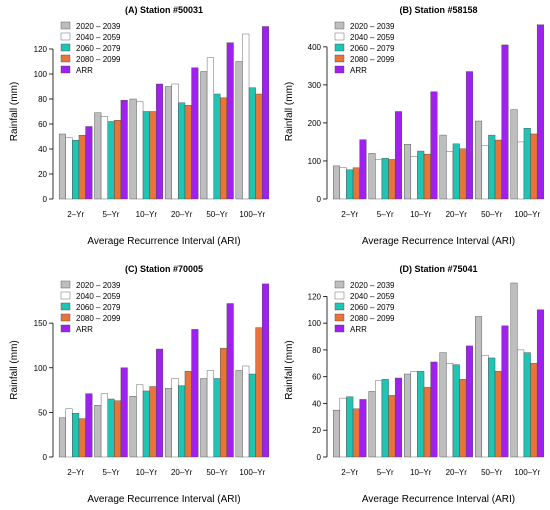  I want to click on chart-title: (A) Station #50031, so click(164, 10).